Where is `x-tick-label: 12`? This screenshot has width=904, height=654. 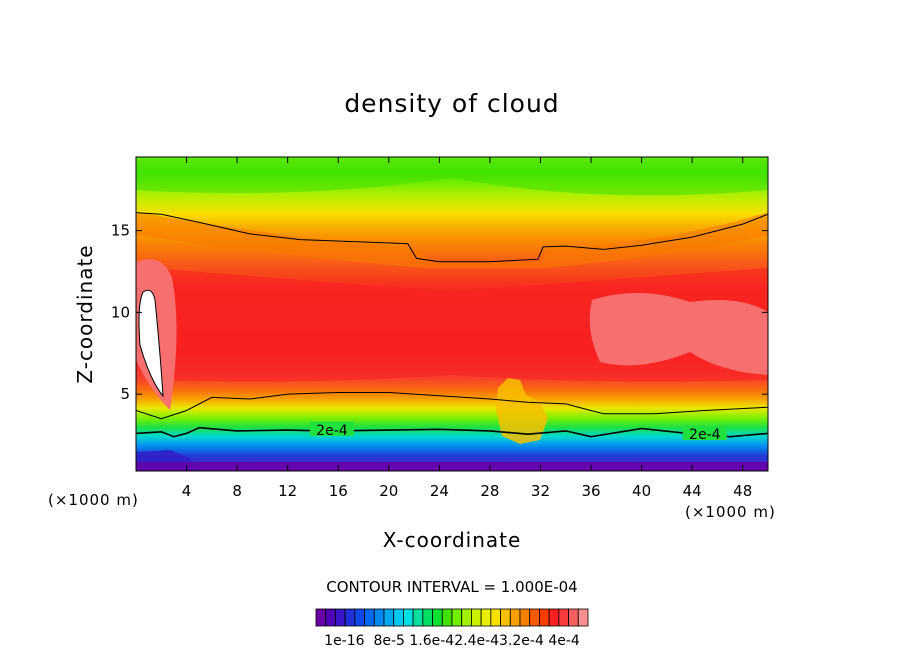
x-tick-label: 12 is located at coordinates (287, 491).